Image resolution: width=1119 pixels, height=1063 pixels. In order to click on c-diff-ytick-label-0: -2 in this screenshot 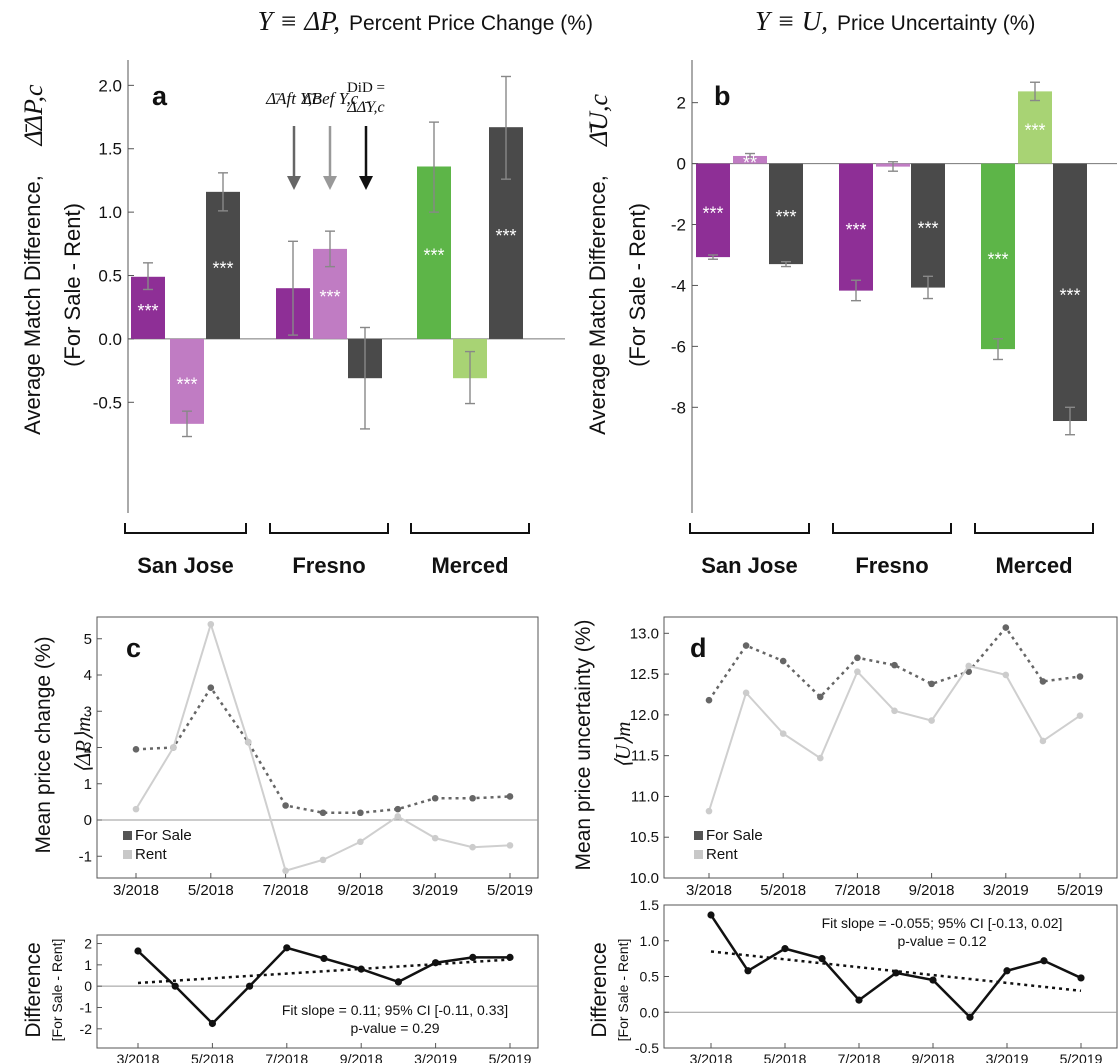, I will do `click(86, 1029)`.